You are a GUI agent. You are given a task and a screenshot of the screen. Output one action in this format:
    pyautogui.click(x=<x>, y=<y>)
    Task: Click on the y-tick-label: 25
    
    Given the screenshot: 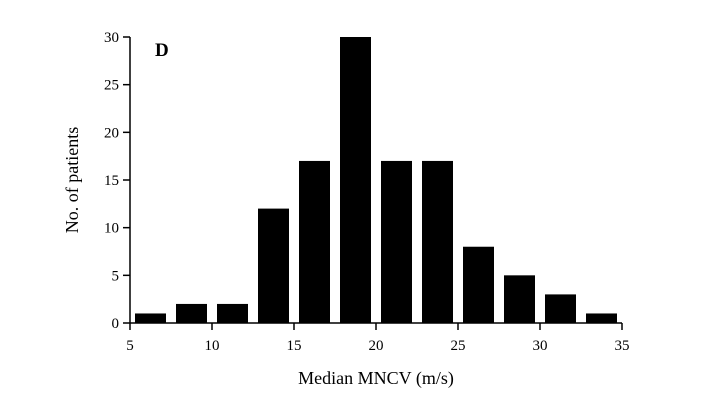 What is the action you would take?
    pyautogui.click(x=111, y=86)
    